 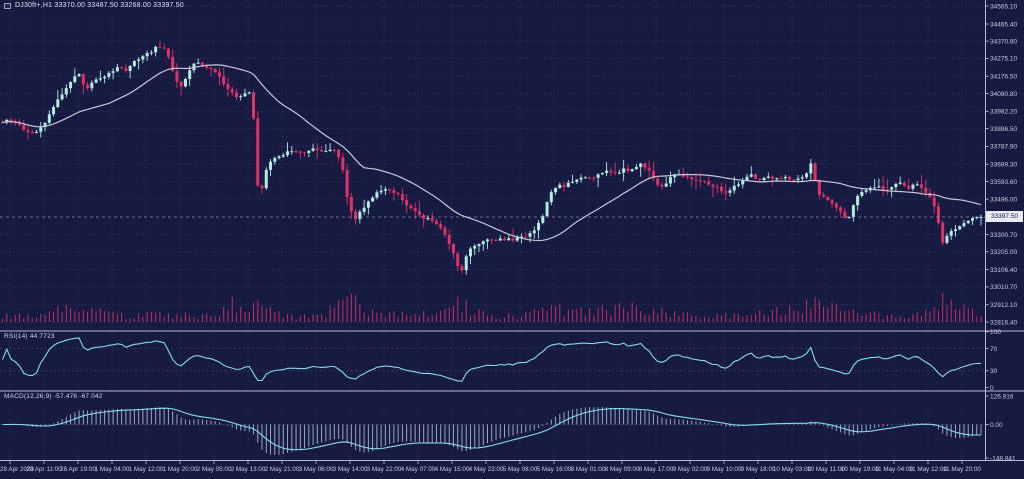 I want to click on svg-text: 28 Apr 11:00, so click(x=44, y=469).